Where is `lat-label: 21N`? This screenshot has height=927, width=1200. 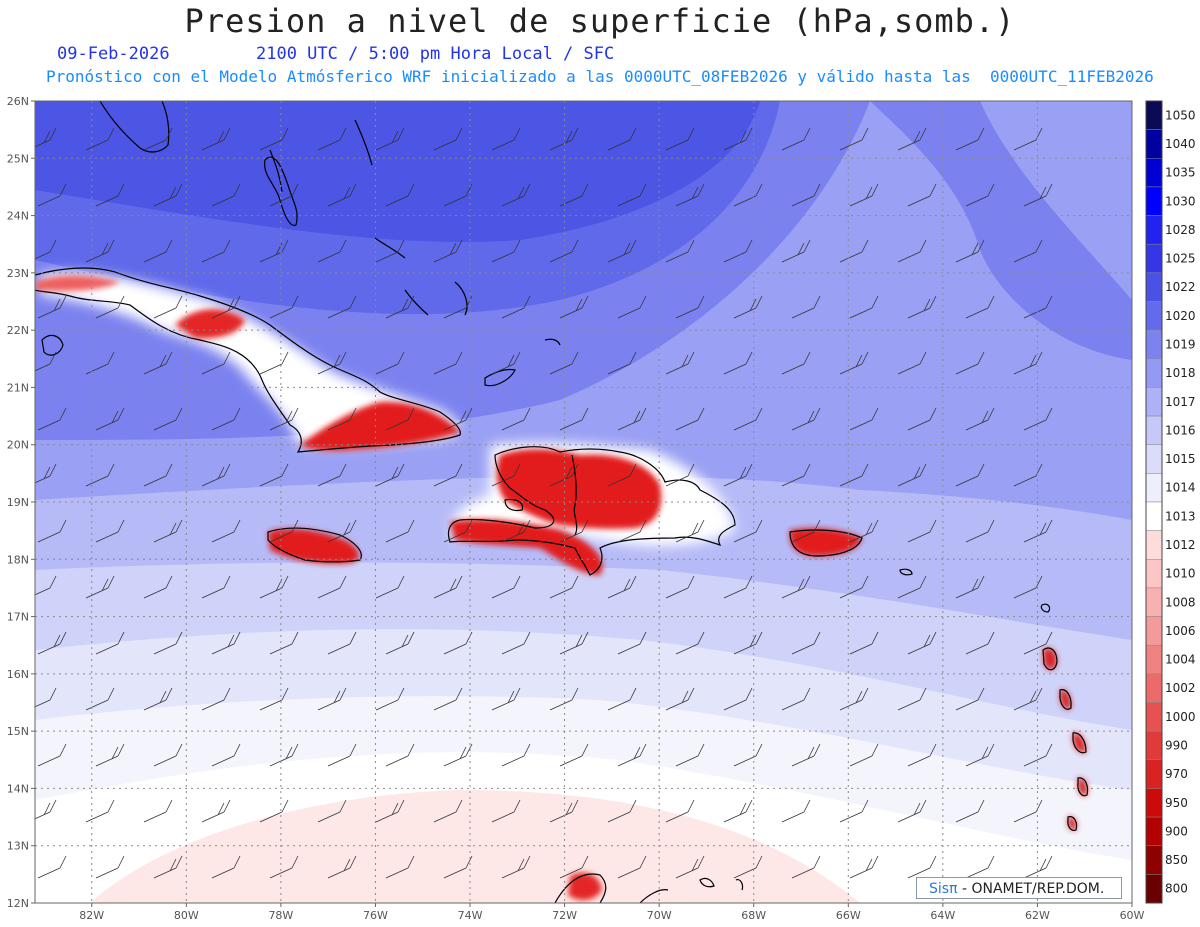
lat-label: 21N is located at coordinates (18, 387).